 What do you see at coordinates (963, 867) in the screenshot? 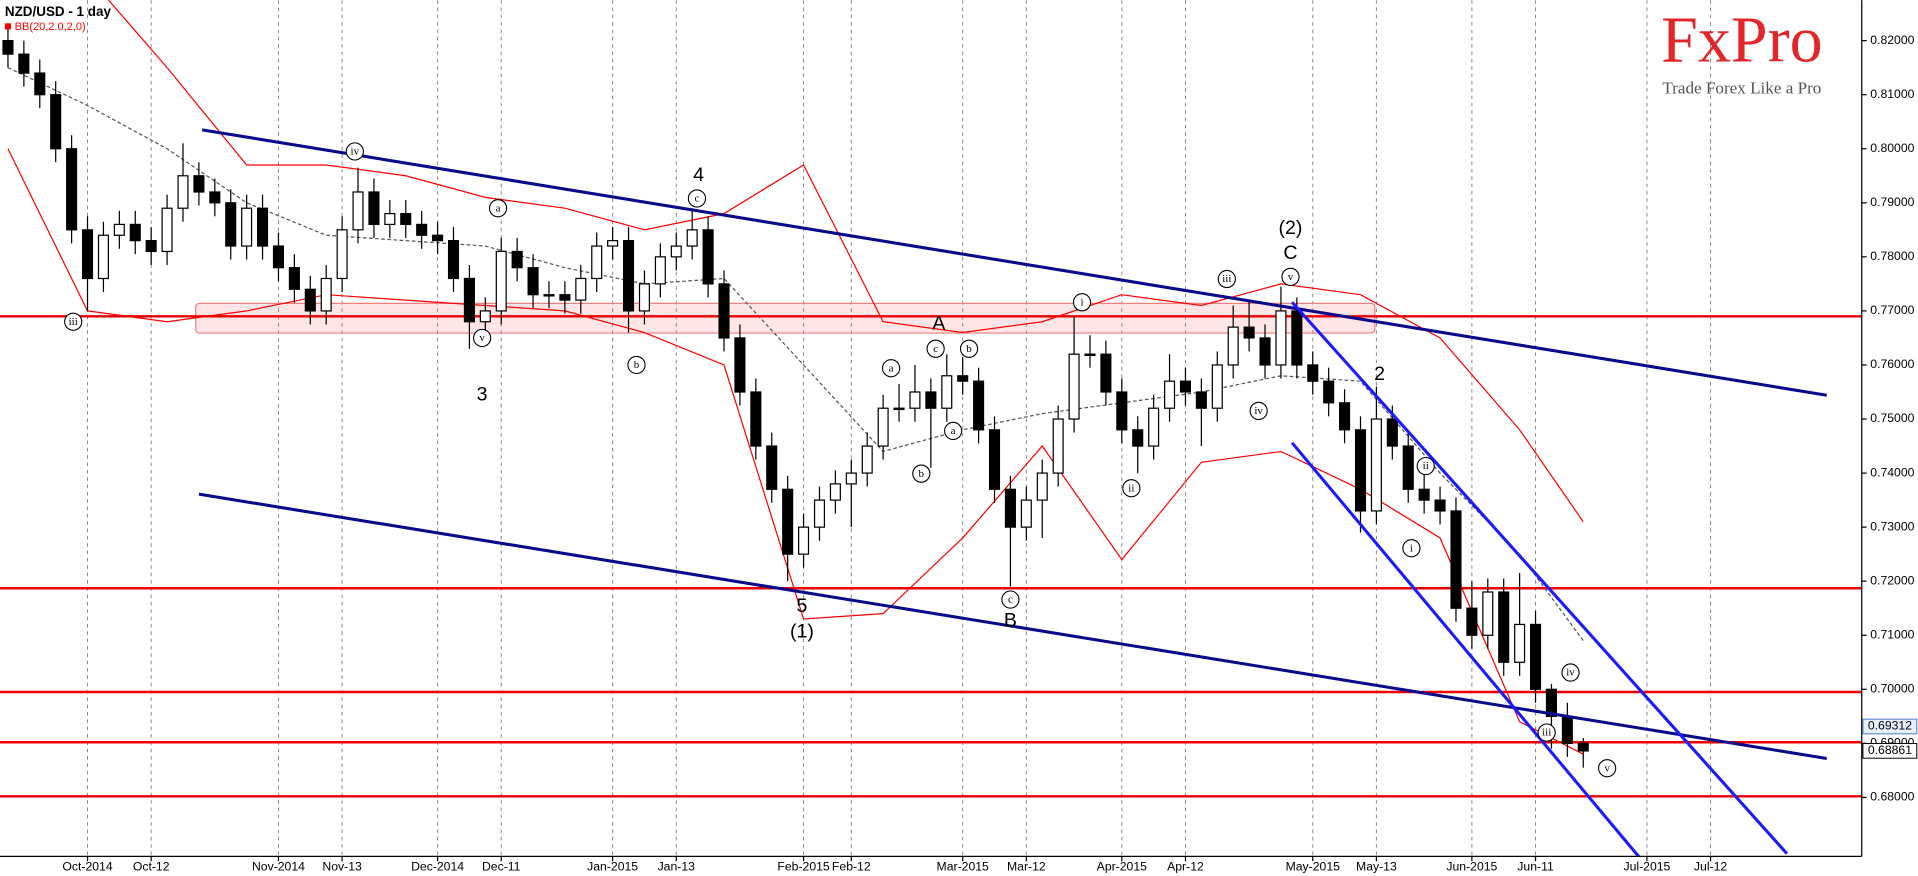
I see `x-tick-label: Mar-2015` at bounding box center [963, 867].